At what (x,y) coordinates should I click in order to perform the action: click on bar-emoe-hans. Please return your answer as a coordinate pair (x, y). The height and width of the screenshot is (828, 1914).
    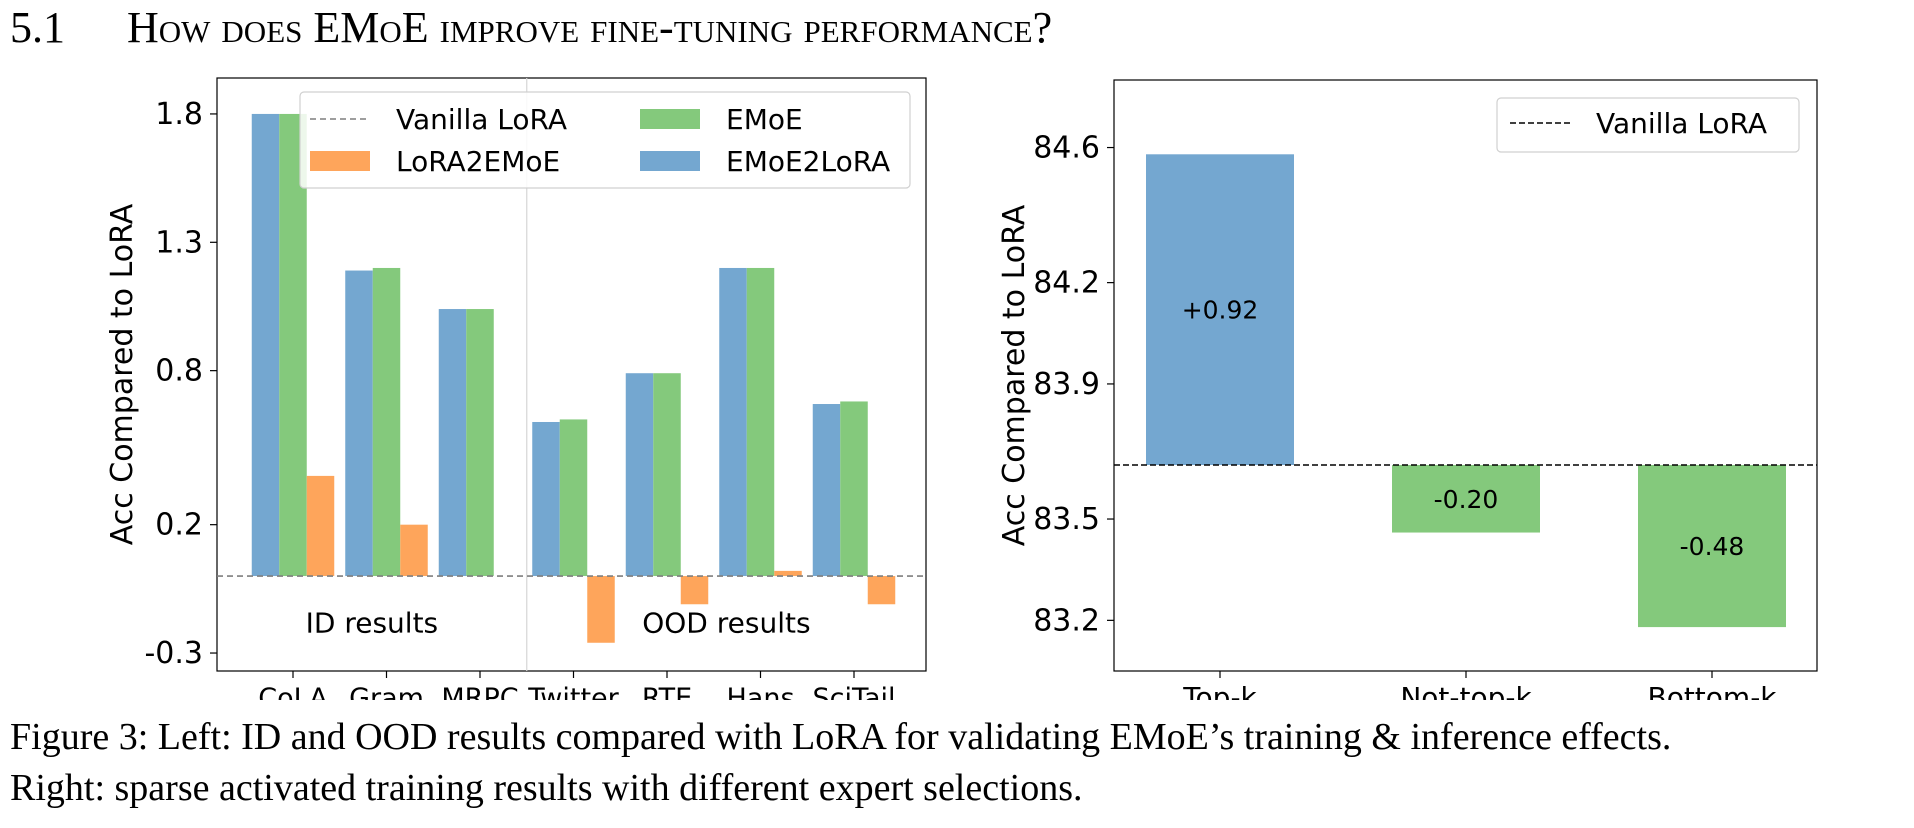
    Looking at the image, I should click on (760, 422).